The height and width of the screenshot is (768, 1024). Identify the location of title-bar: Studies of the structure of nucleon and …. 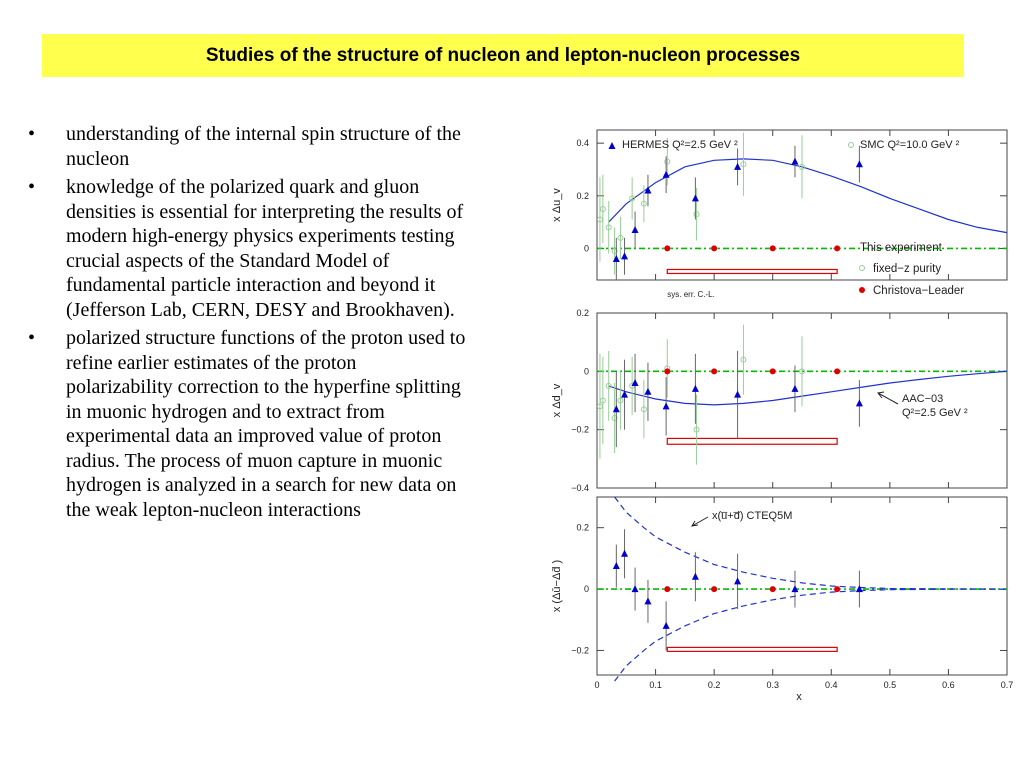
(503, 55).